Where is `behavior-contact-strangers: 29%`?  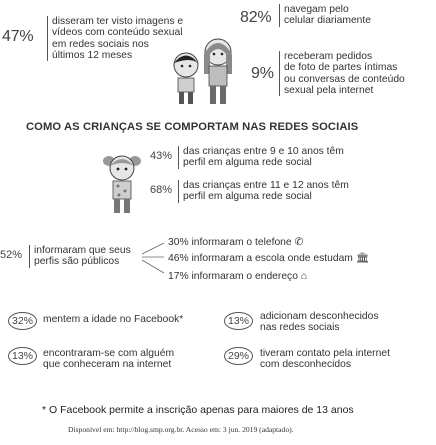 behavior-contact-strangers: 29% is located at coordinates (239, 355).